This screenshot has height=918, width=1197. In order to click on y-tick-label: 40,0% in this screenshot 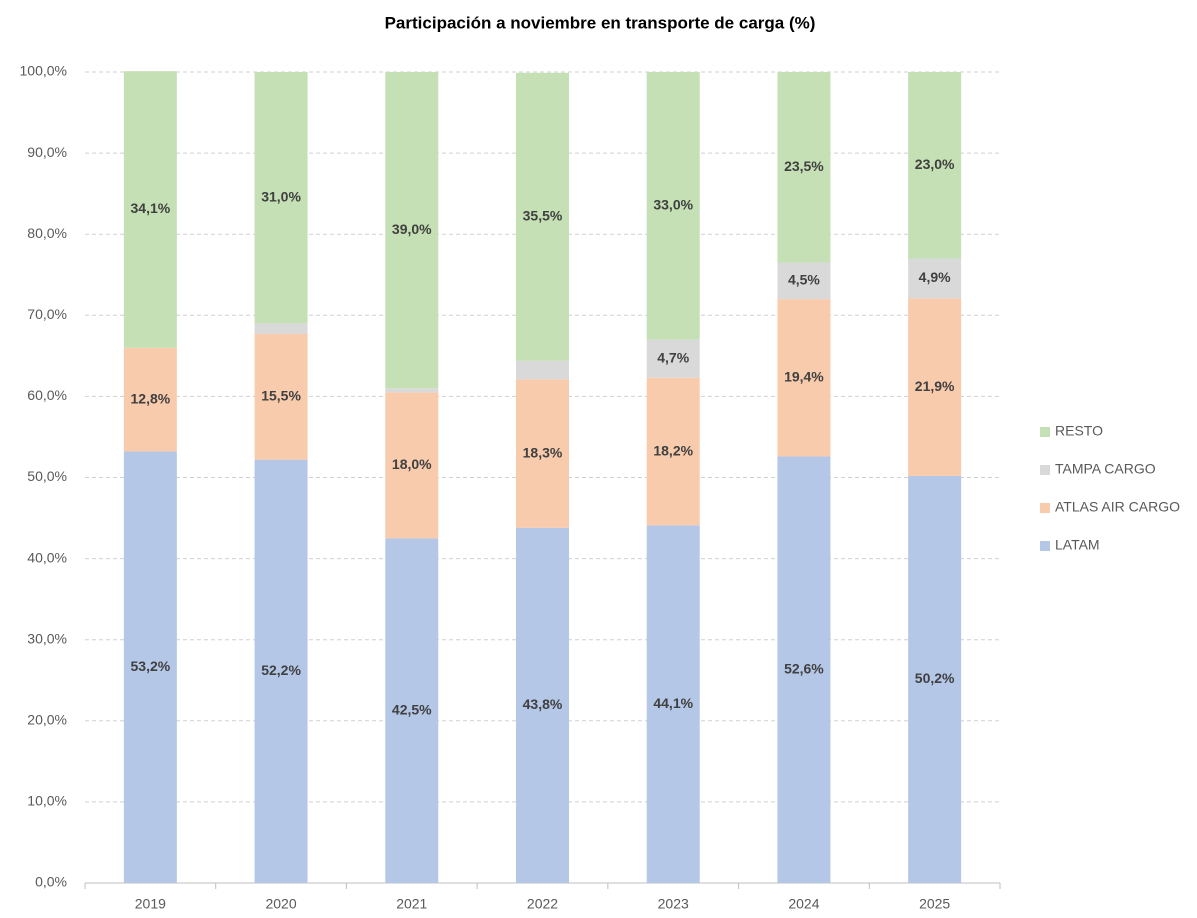, I will do `click(47, 557)`.